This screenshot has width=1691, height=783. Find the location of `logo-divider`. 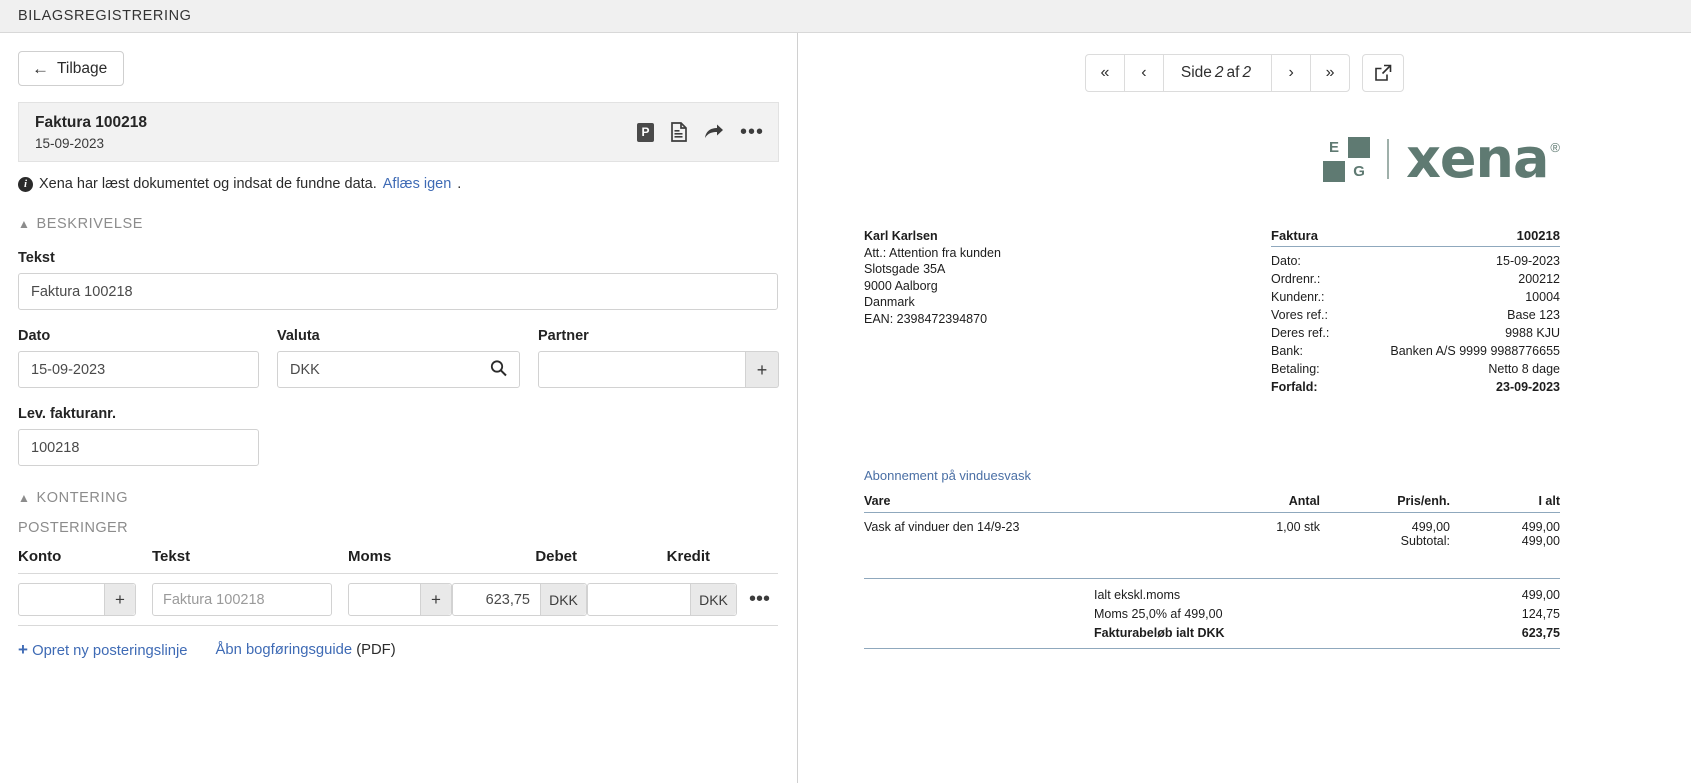

logo-divider is located at coordinates (1388, 159).